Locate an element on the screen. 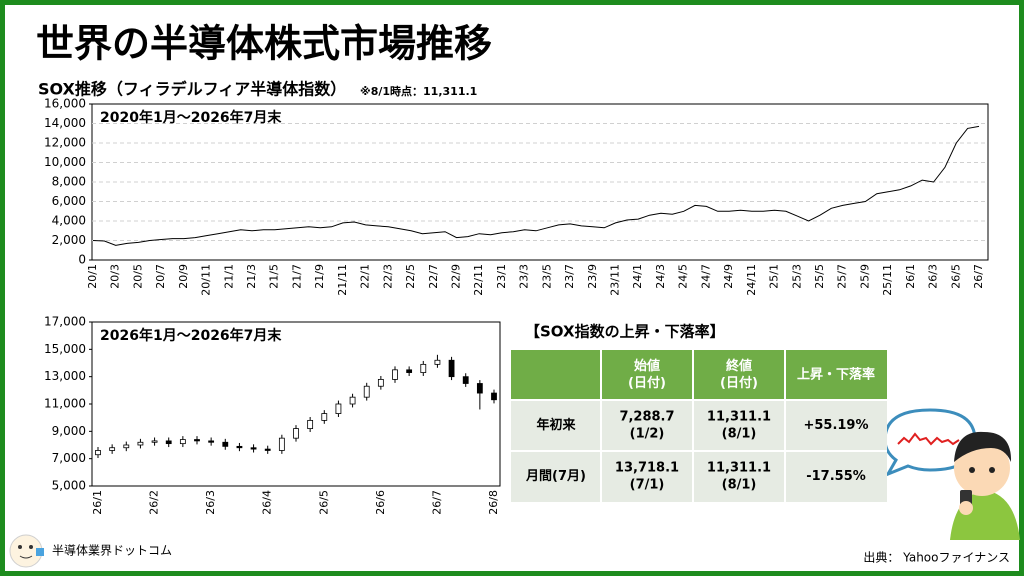 The image size is (1024, 576). y-tick-label: 2,000 is located at coordinates (69, 240).